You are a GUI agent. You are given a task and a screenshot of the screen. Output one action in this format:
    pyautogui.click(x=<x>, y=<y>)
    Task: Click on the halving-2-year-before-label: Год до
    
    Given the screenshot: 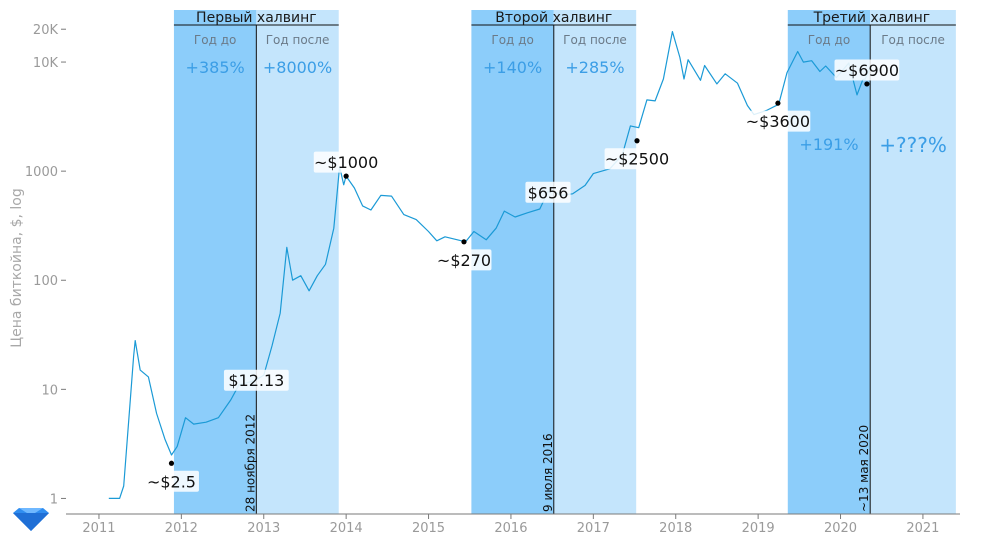 What is the action you would take?
    pyautogui.click(x=512, y=40)
    